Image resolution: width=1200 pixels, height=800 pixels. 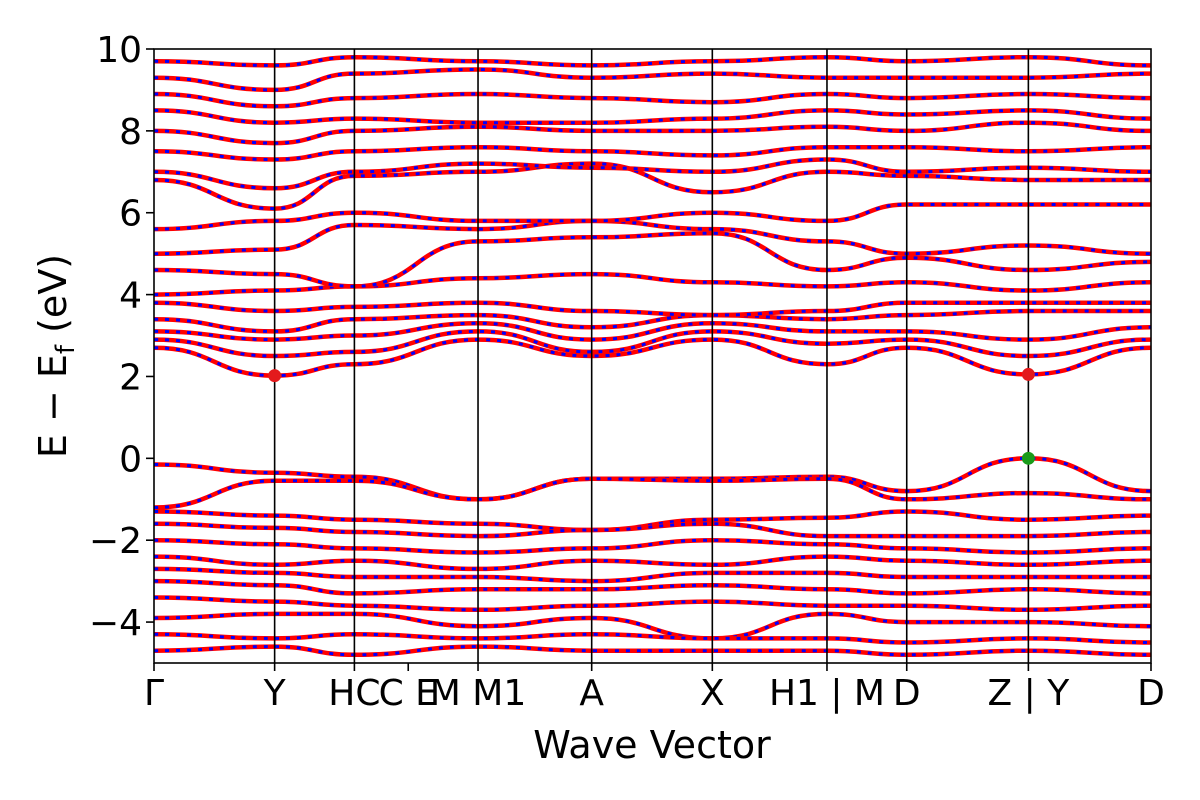 I want to click on x-tick-label-6: X, so click(x=712, y=693).